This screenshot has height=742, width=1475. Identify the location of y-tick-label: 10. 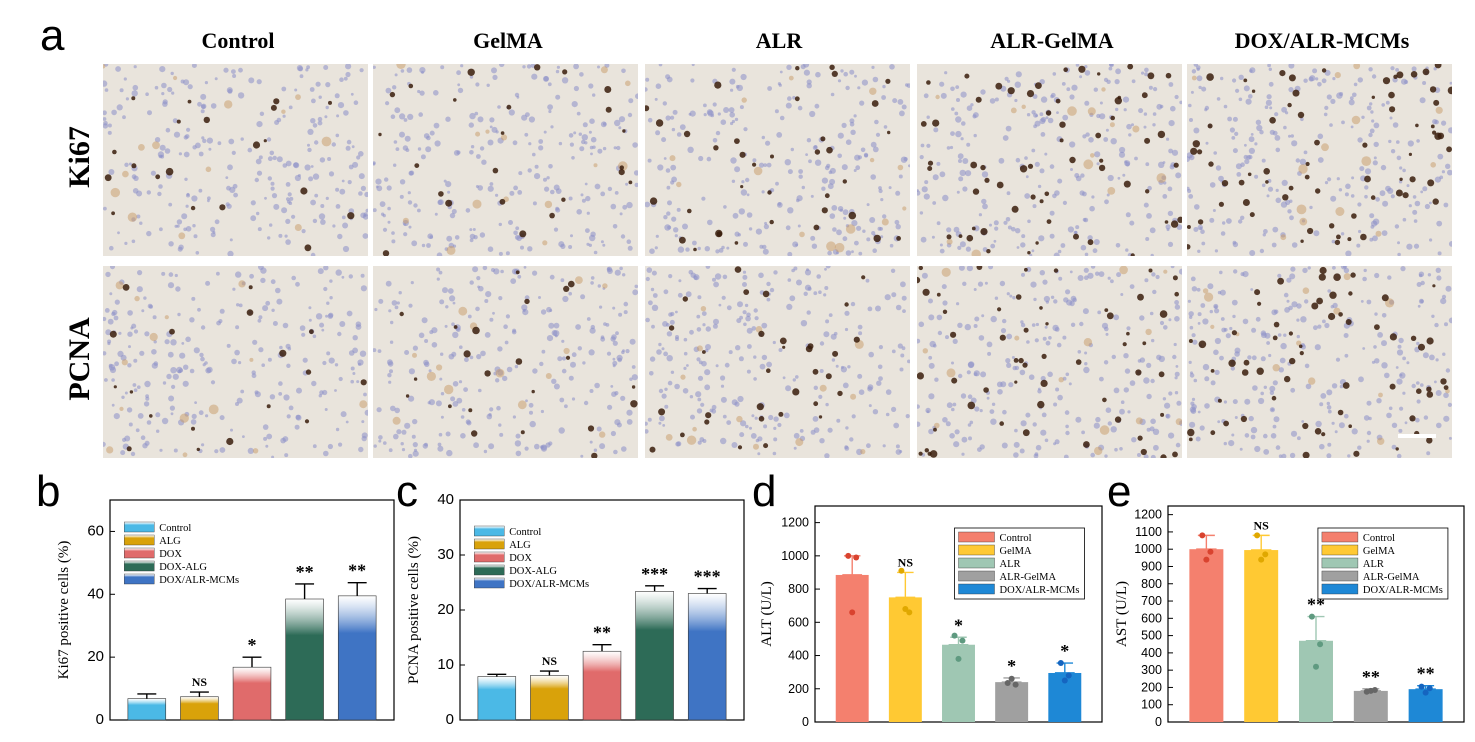
(445, 664).